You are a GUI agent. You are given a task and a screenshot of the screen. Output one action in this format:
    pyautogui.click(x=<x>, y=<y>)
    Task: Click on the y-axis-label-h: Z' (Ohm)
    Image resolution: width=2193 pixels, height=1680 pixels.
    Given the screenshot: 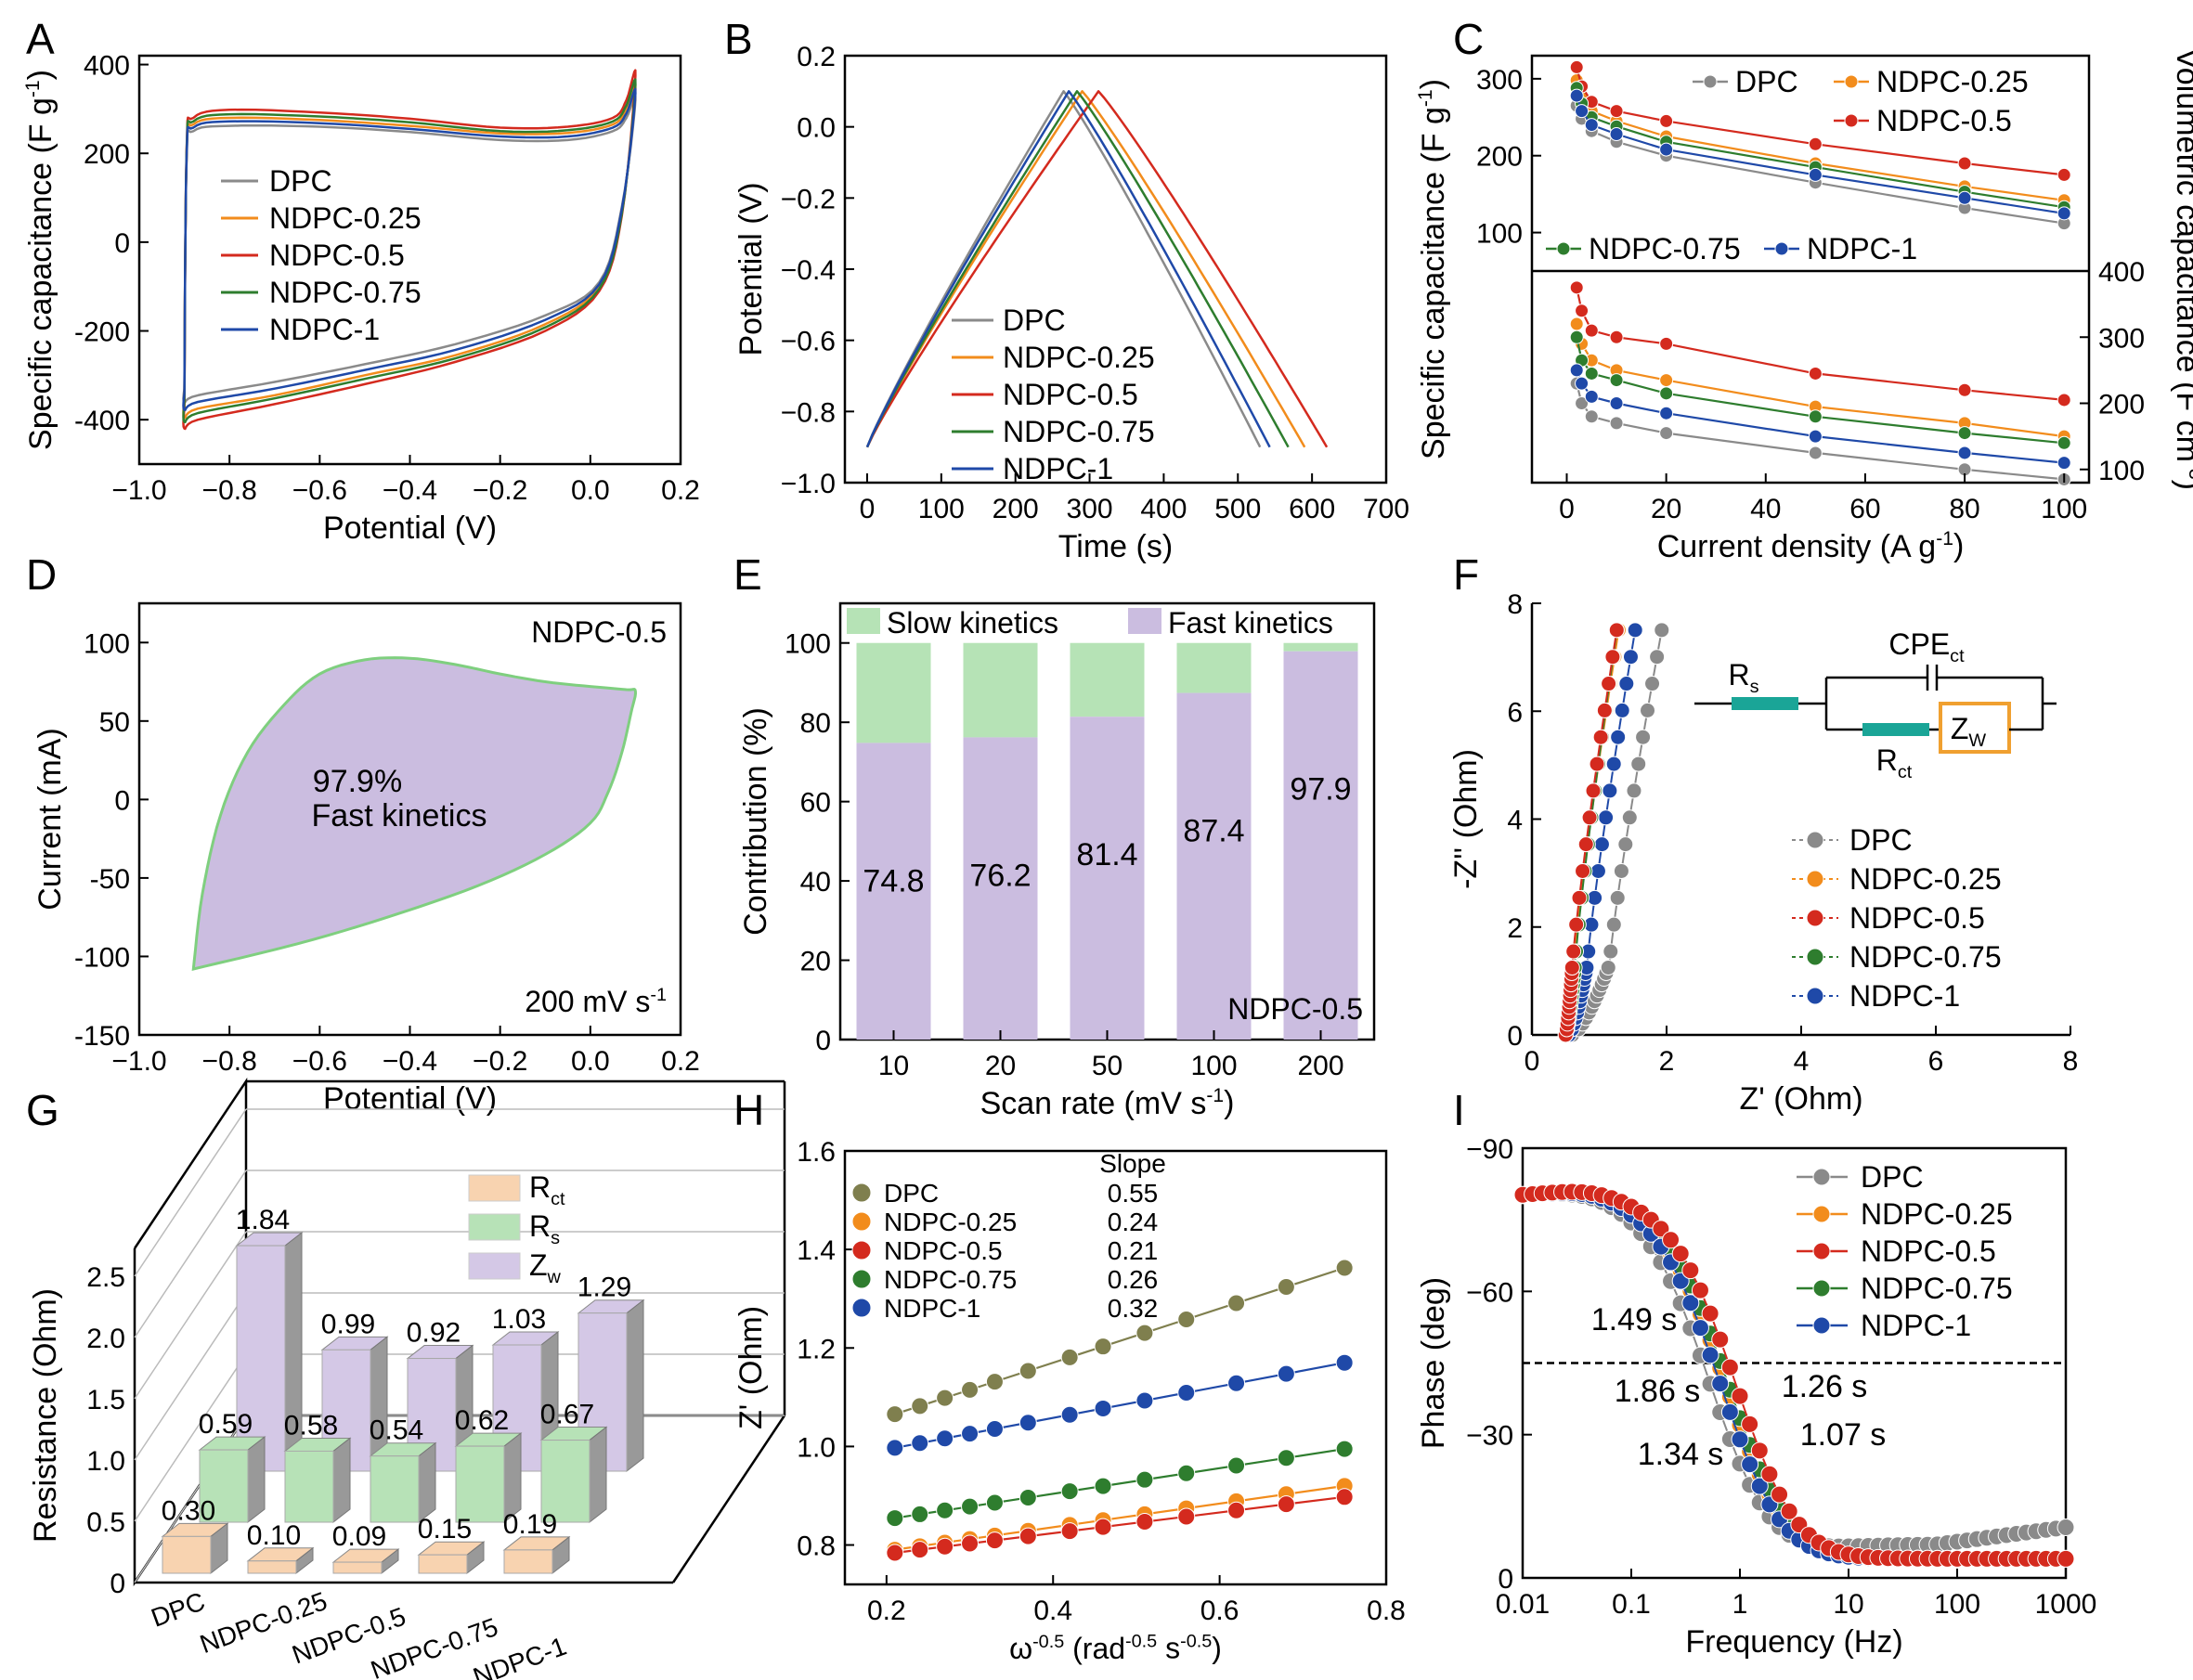 What is the action you would take?
    pyautogui.click(x=751, y=1367)
    